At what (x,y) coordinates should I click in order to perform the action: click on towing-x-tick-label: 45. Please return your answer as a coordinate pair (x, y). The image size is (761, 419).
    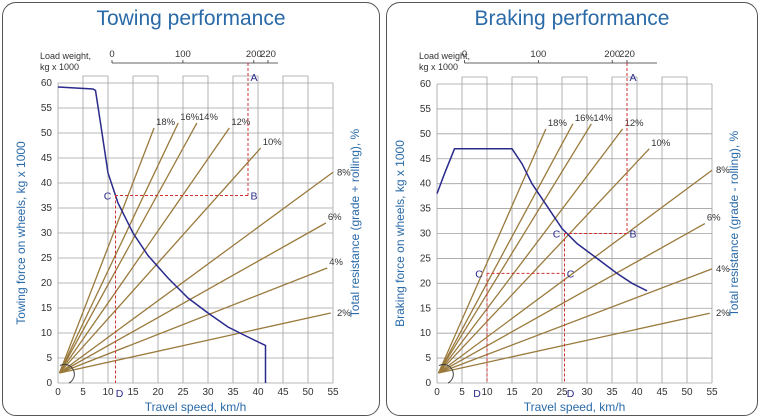
    Looking at the image, I should click on (283, 392).